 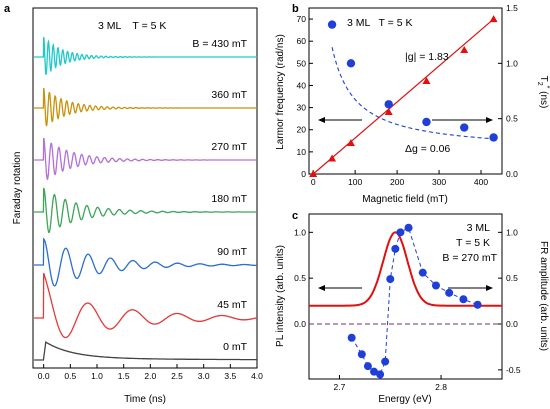 I want to click on trace-label-2: 270 mT, so click(x=229, y=147).